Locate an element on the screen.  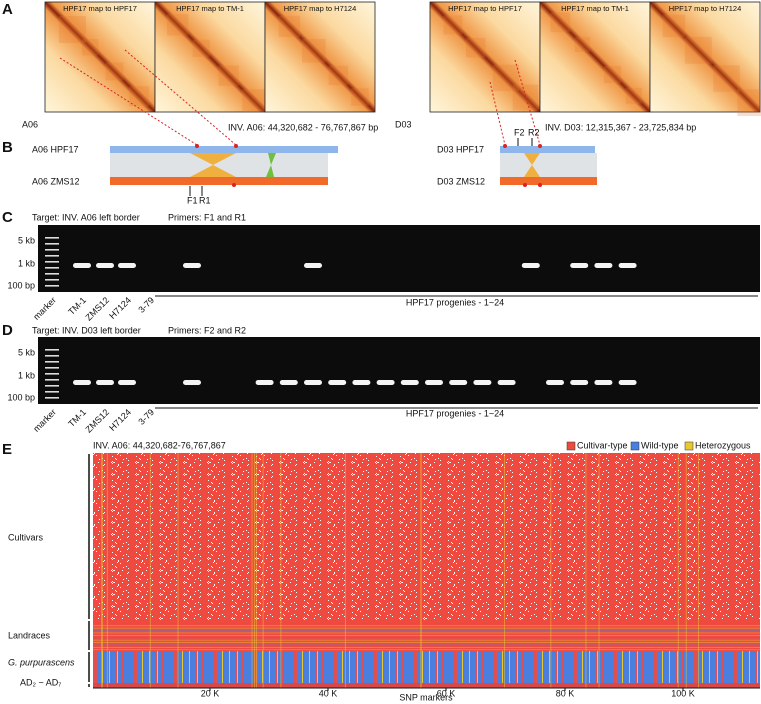
track-bottom is located at coordinates (548, 181).